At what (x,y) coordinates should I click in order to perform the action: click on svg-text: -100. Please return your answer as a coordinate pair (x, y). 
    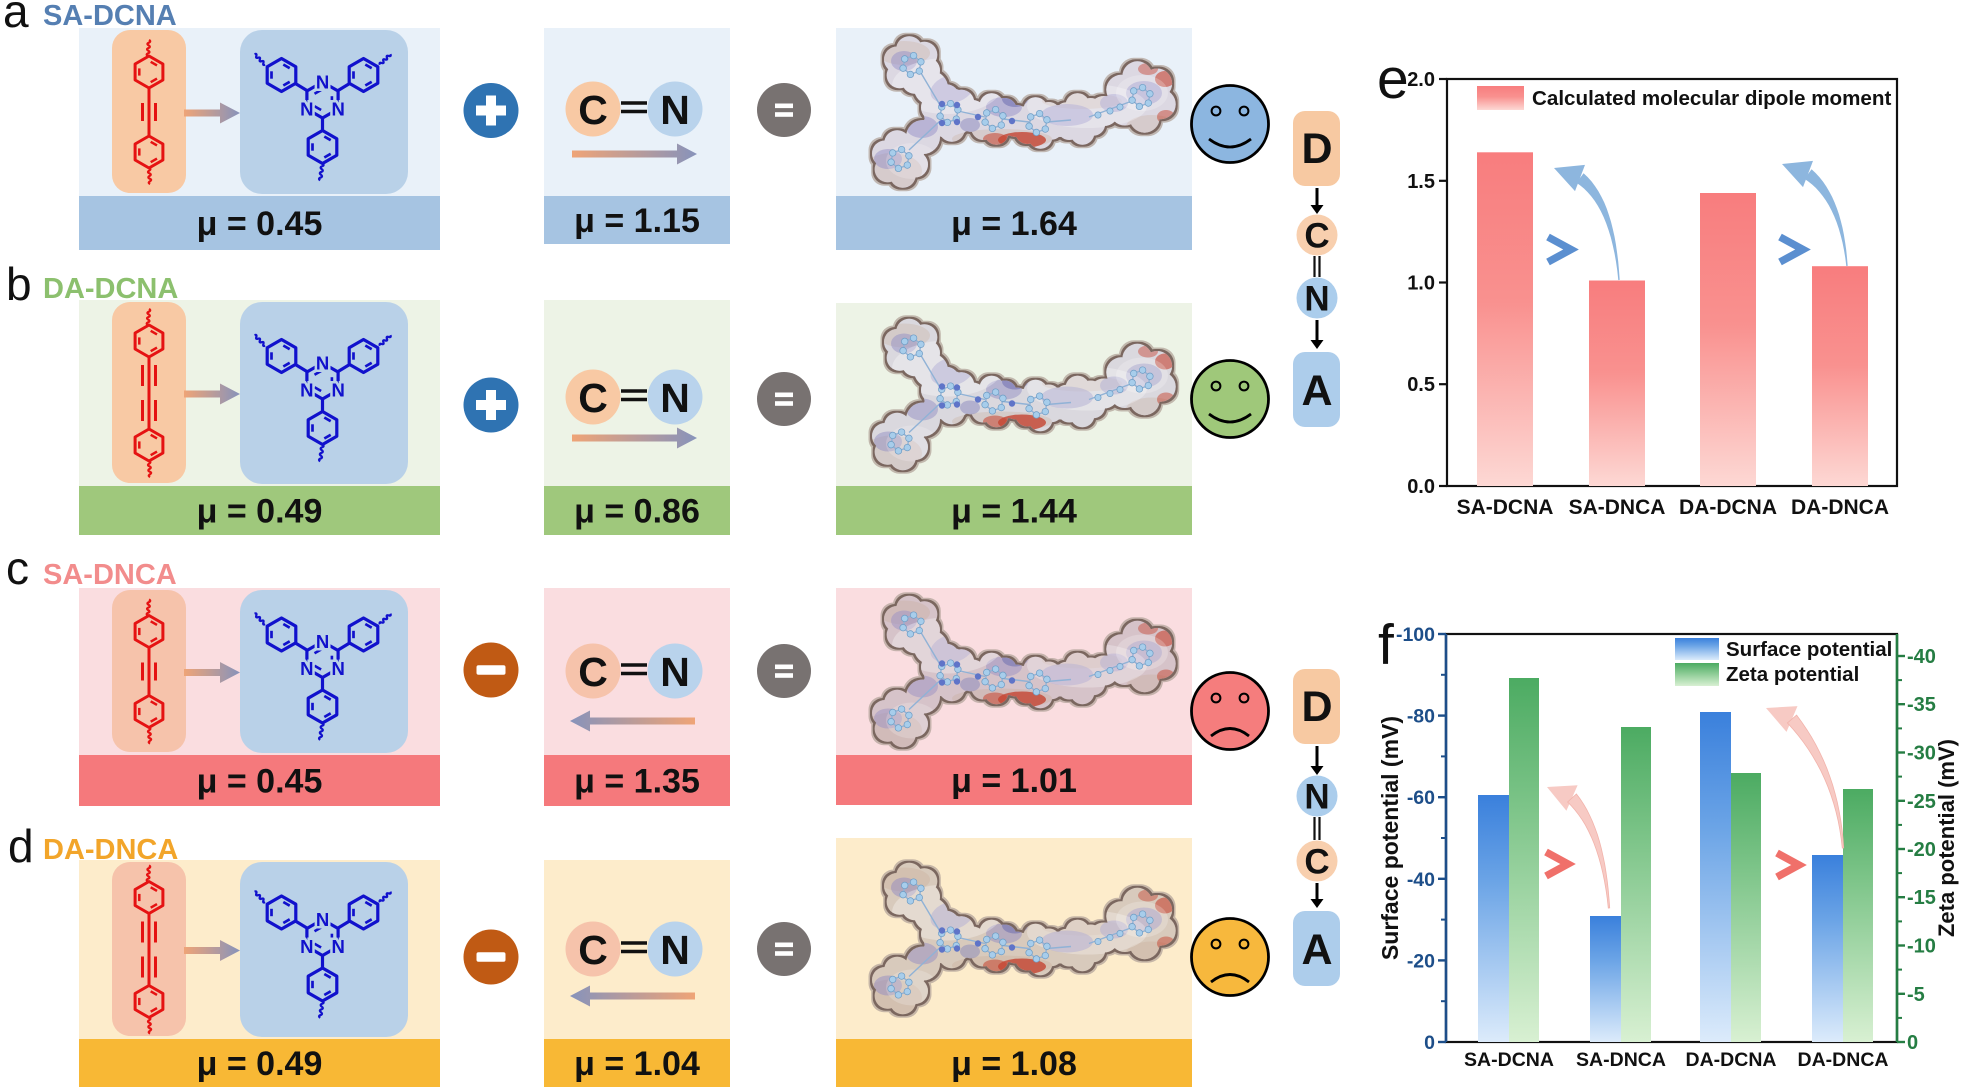
    Looking at the image, I should click on (1415, 635).